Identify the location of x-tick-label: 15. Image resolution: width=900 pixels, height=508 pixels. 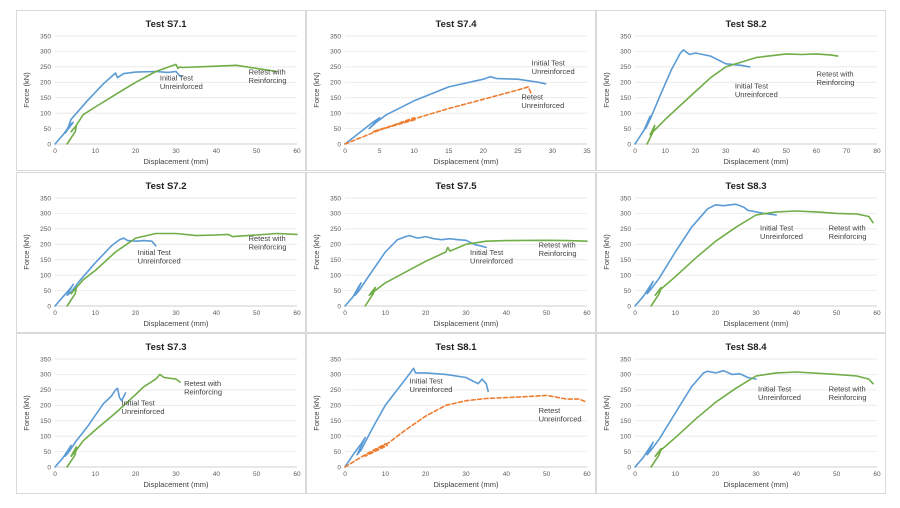
(449, 151).